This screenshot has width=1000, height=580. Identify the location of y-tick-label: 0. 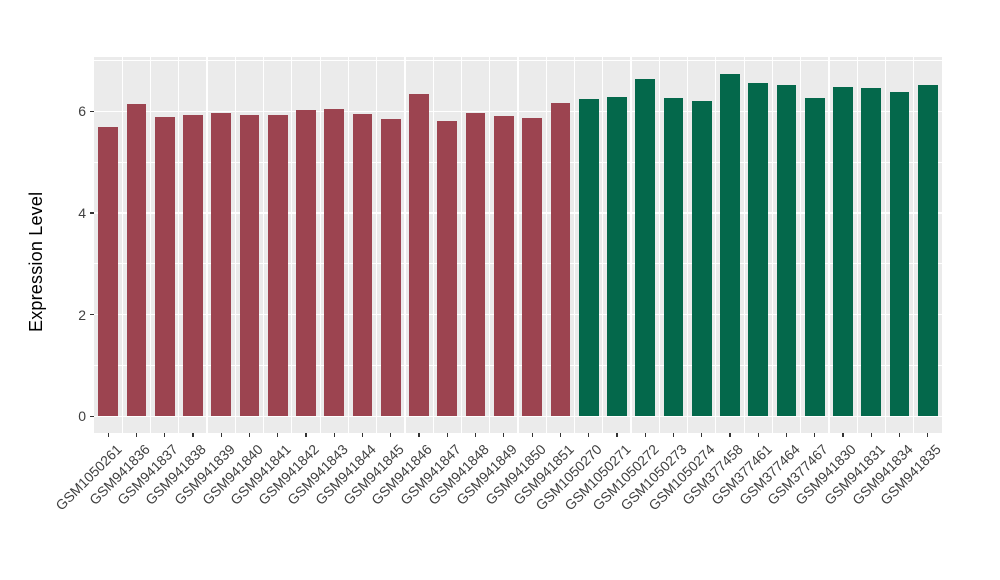
(82, 416).